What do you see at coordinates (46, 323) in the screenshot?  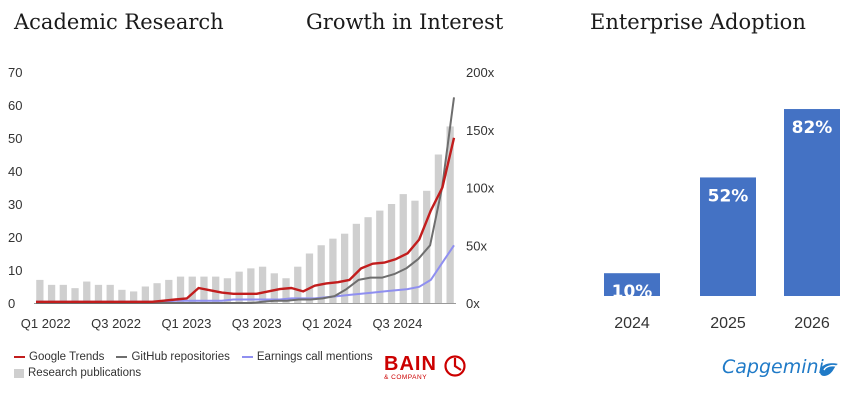 I see `x-axis-tick-label: Q1 2022` at bounding box center [46, 323].